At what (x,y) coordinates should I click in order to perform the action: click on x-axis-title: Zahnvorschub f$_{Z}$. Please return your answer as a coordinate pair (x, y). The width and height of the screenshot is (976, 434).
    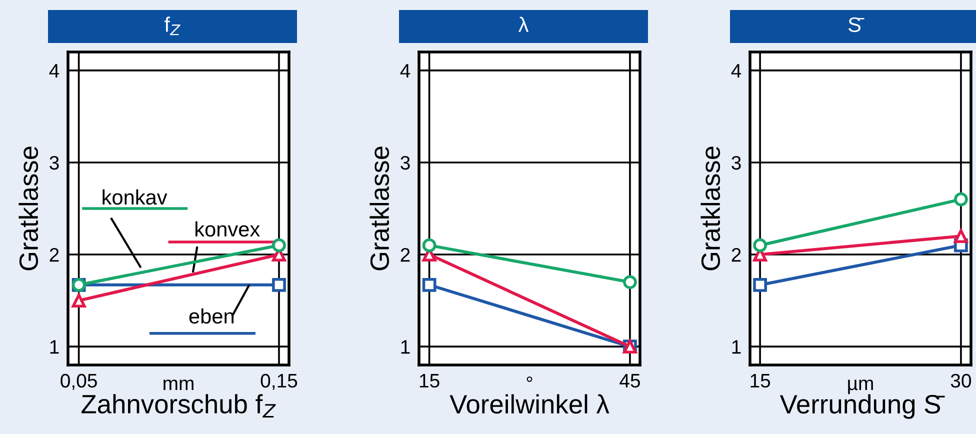
    Looking at the image, I should click on (179, 406).